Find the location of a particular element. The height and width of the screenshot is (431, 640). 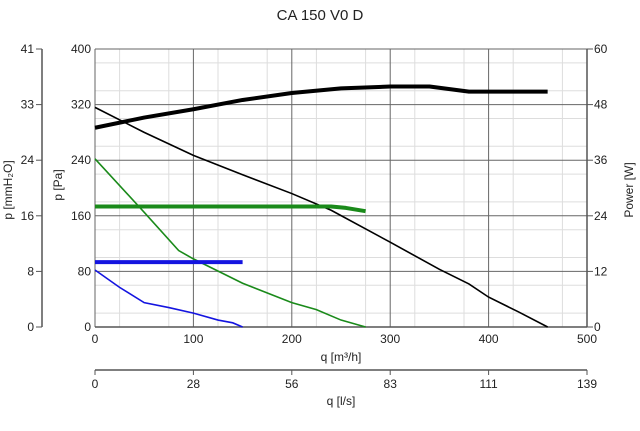

power-tick-label: 48 is located at coordinates (601, 105).